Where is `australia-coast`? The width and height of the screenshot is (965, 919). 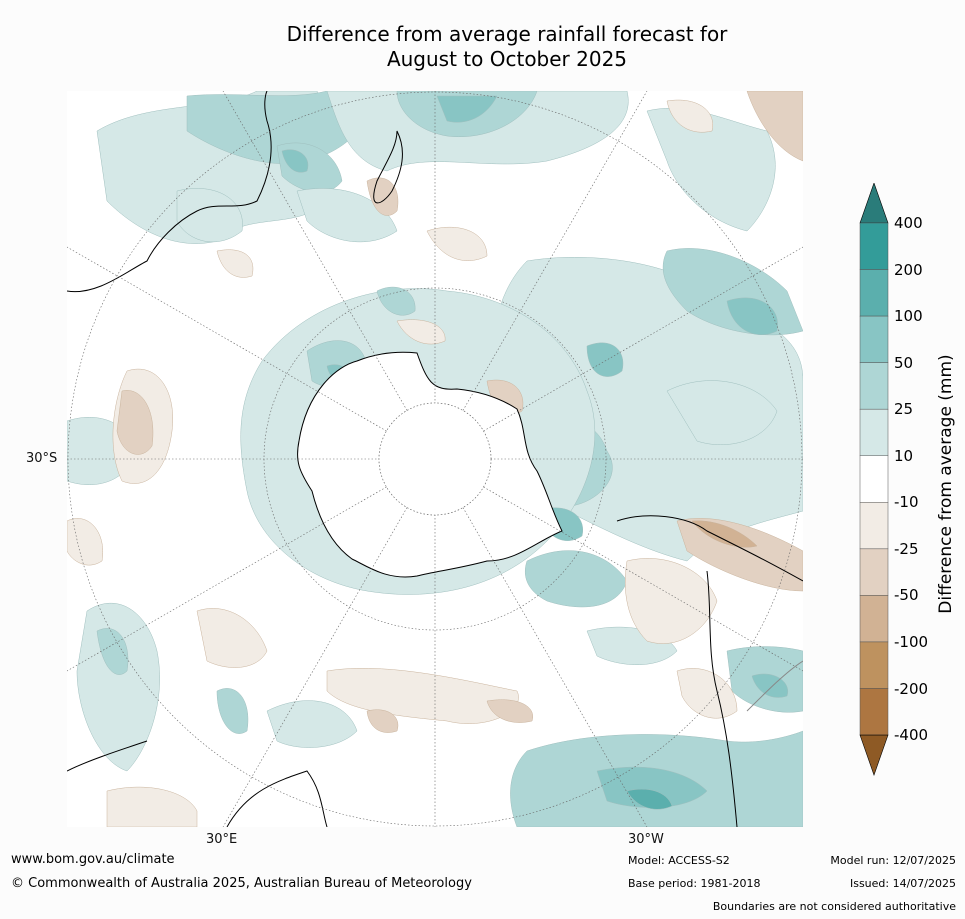 australia-coast is located at coordinates (169, 192).